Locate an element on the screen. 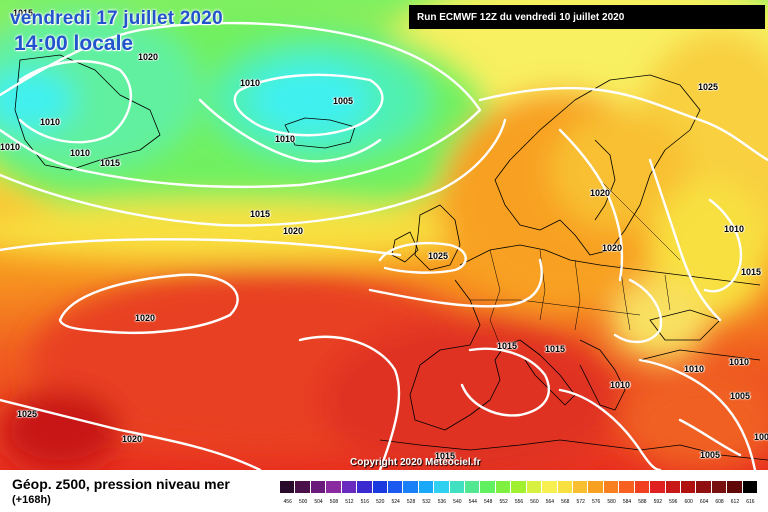 The image size is (768, 512). copyright-notice: Copyright 2020 Meteociel.fr is located at coordinates (415, 462).